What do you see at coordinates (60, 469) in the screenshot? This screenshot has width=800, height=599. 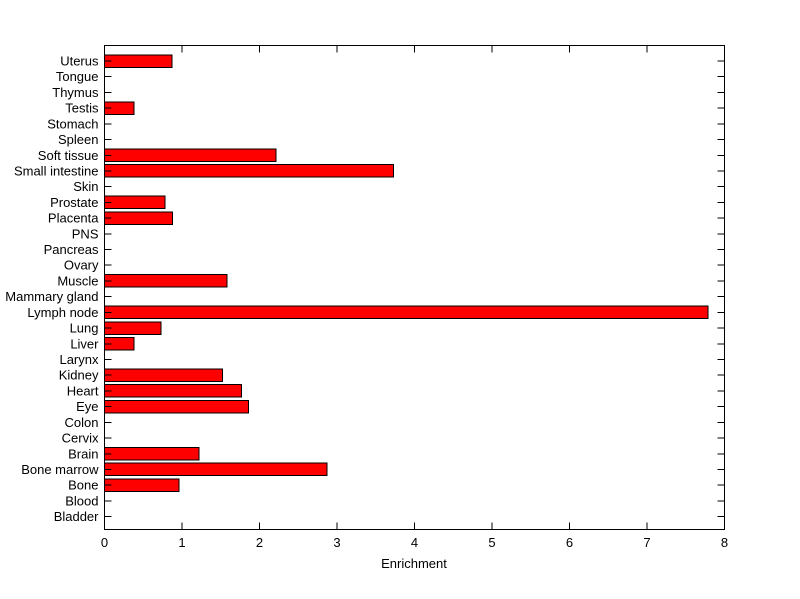 I see `y-tick-label-bone-marrow: Bone marrow` at bounding box center [60, 469].